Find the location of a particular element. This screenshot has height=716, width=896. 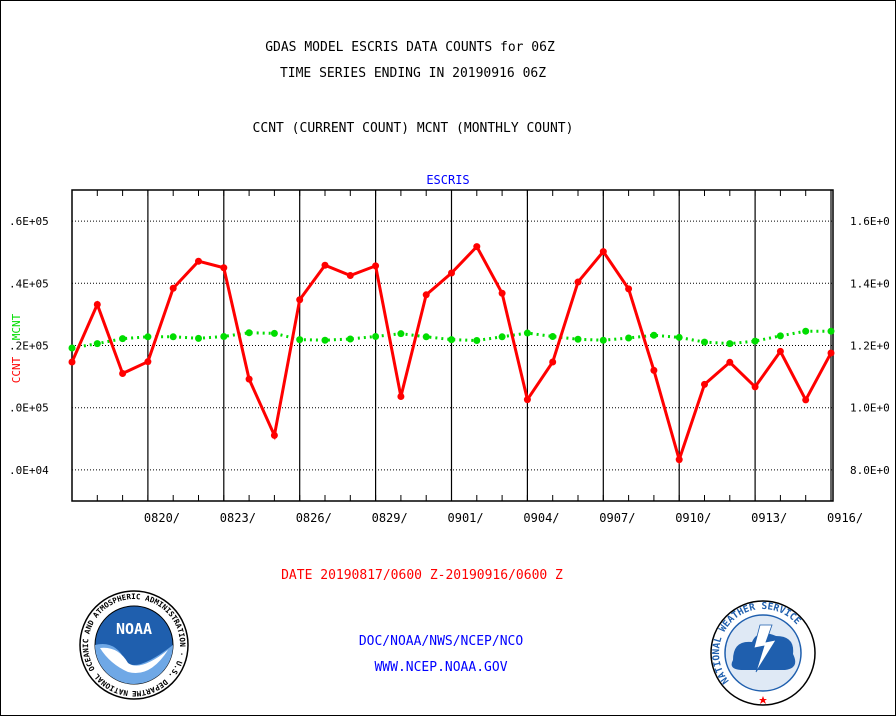

y-tick-label-right: 1.4E+0 is located at coordinates (870, 283).